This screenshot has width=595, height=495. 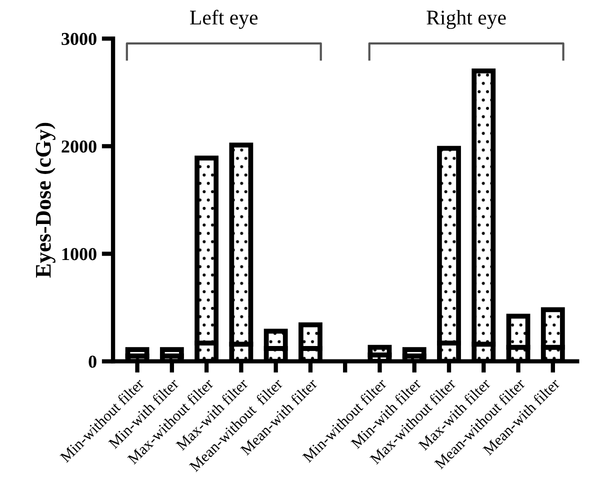 I want to click on y-tick-label: 0, so click(x=92, y=362).